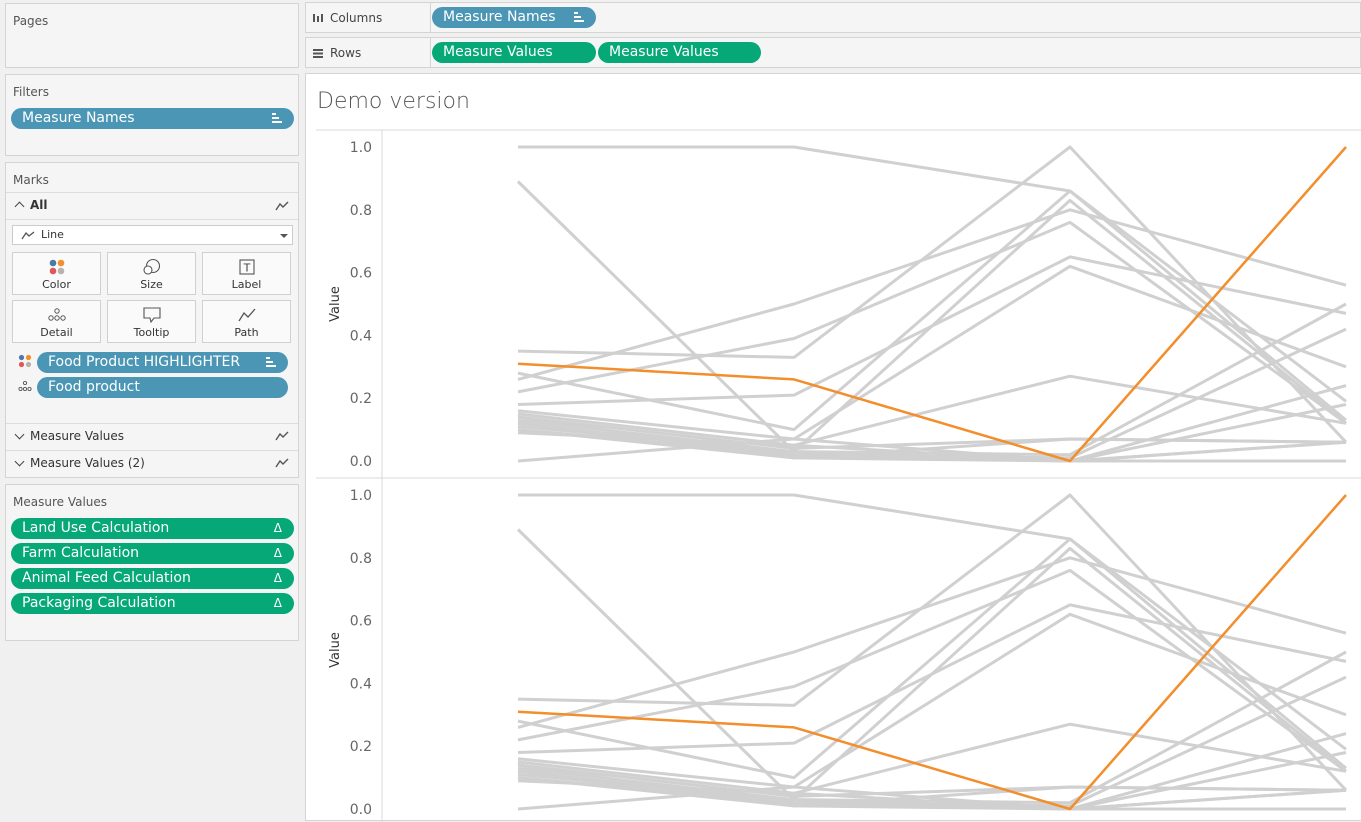  I want to click on tooltip-button: Tooltip, so click(151, 321).